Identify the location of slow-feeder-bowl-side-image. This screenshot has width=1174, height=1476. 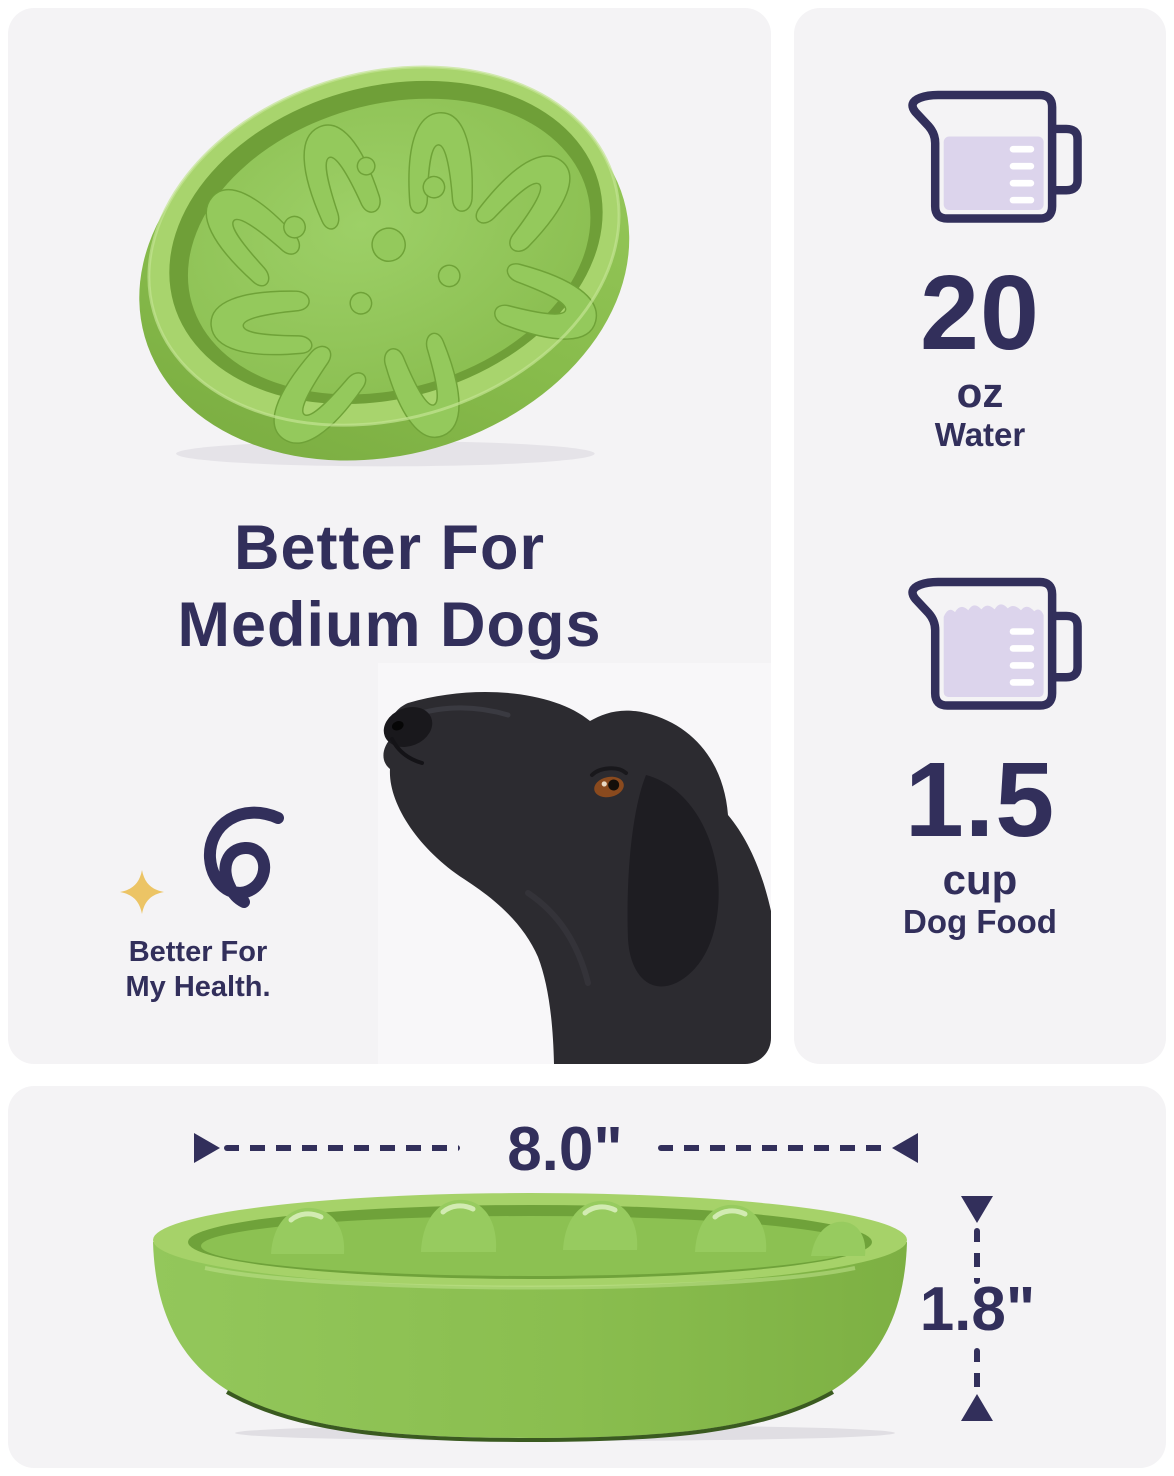
(530, 1317).